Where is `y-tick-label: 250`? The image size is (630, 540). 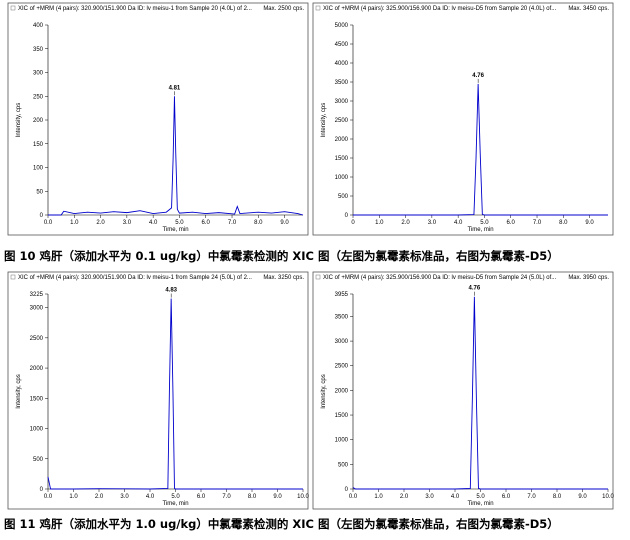
y-tick-label: 250 is located at coordinates (38, 97).